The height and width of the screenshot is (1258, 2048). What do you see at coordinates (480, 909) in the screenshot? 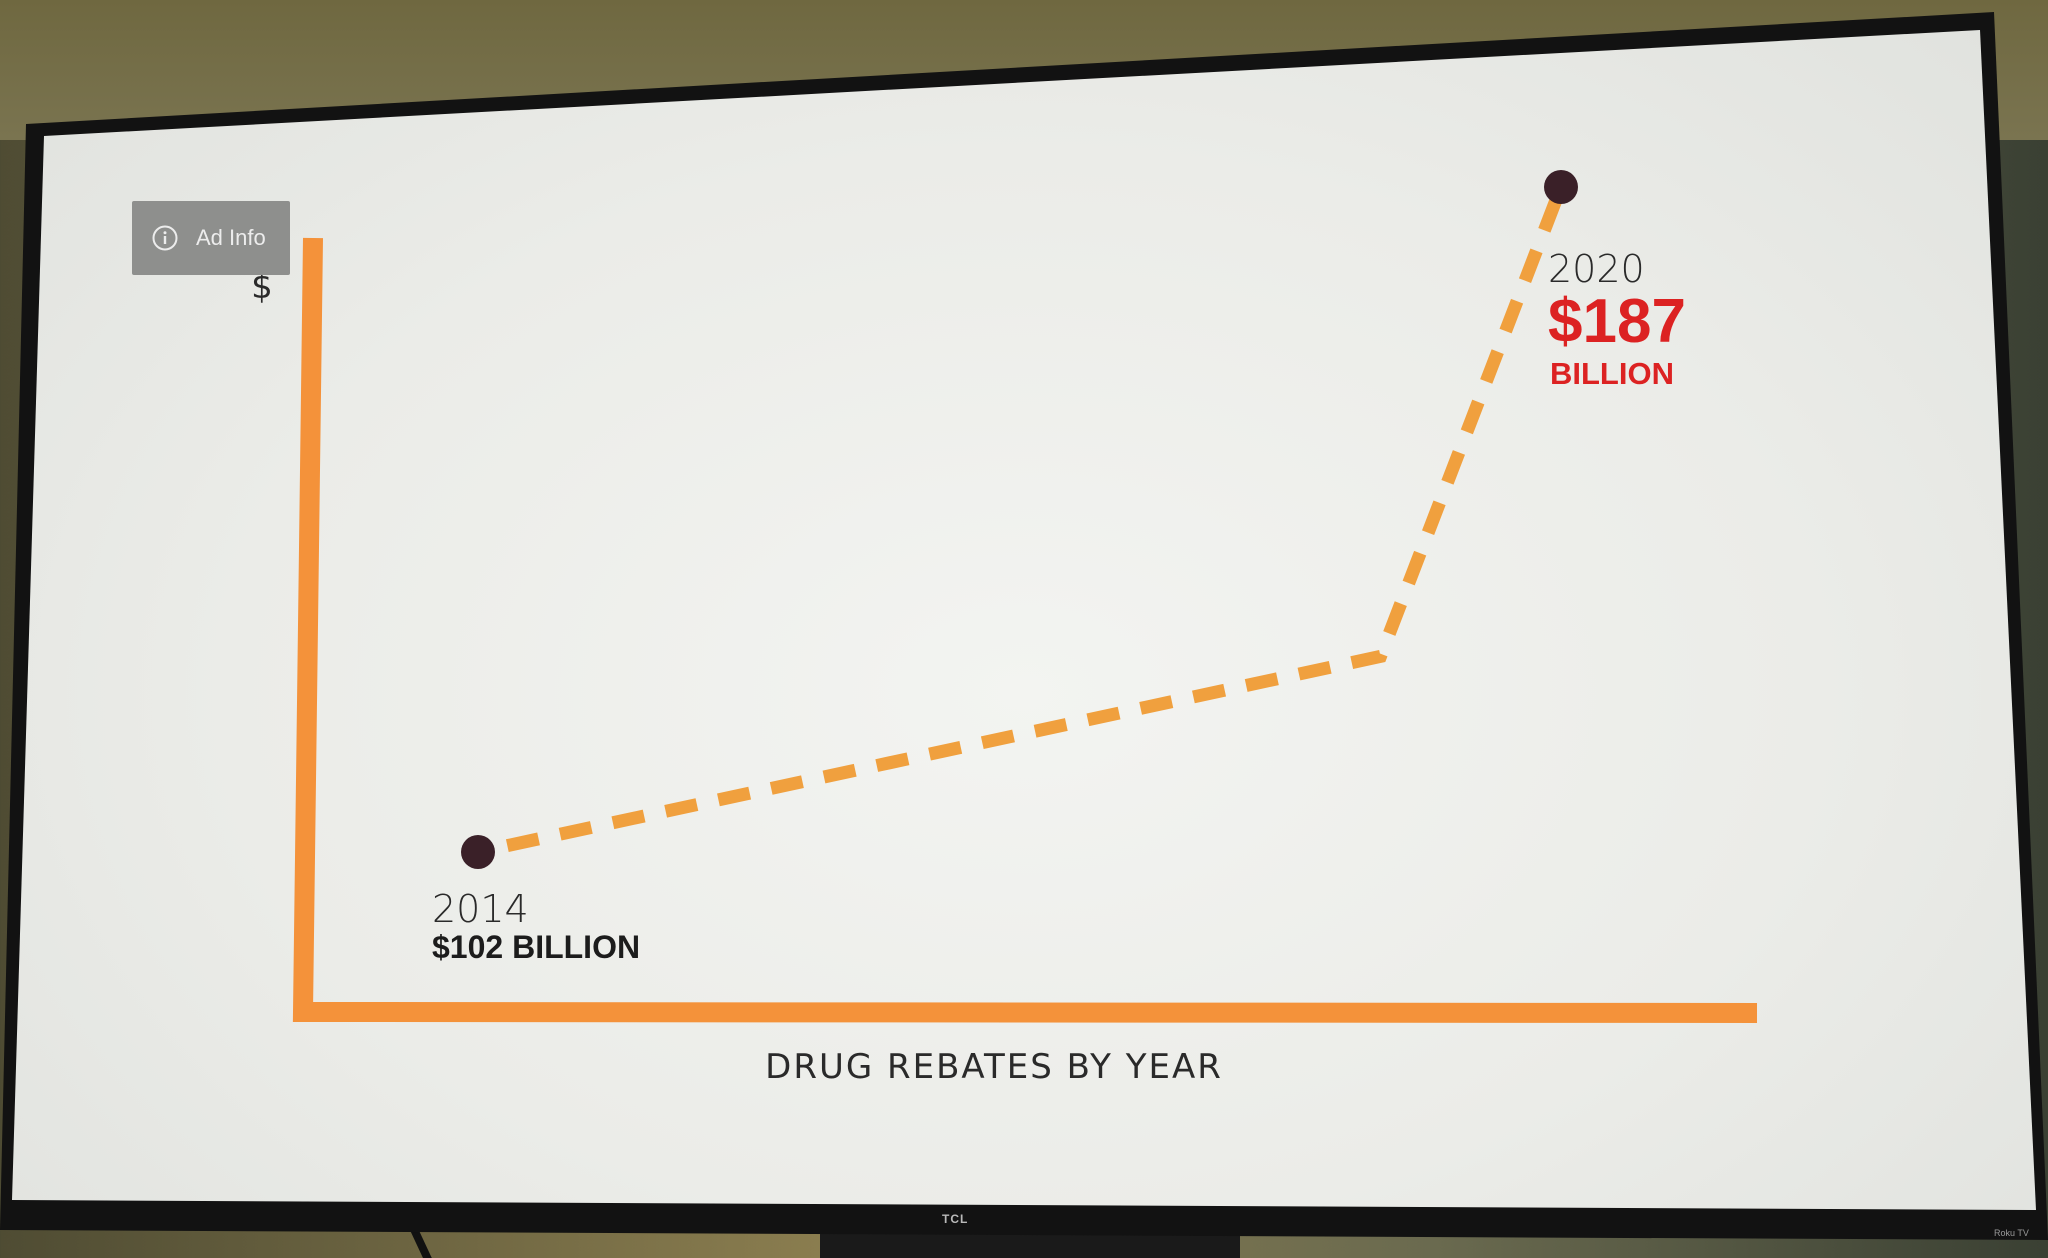
I see `year-label-2014: 2014` at bounding box center [480, 909].